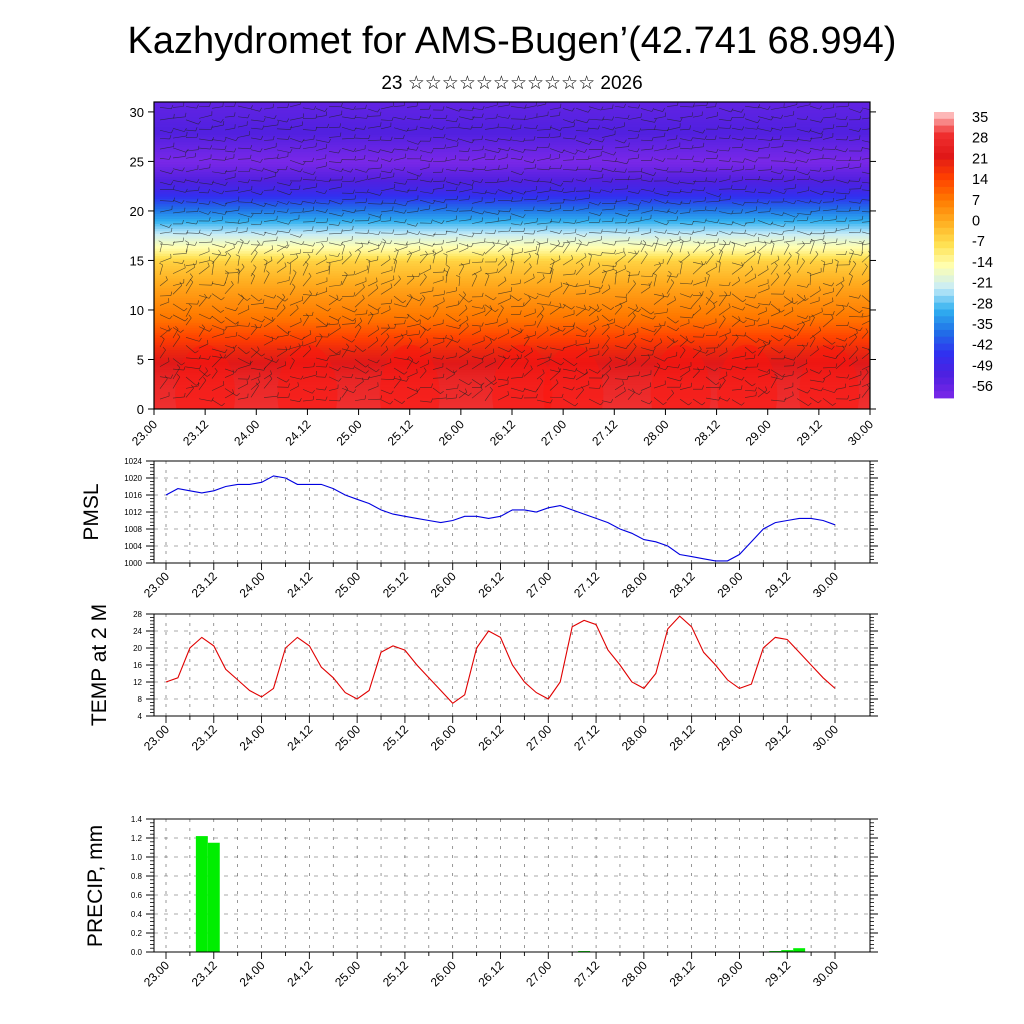 The height and width of the screenshot is (1024, 1024). What do you see at coordinates (978, 242) in the screenshot?
I see `colorbar-label: -7` at bounding box center [978, 242].